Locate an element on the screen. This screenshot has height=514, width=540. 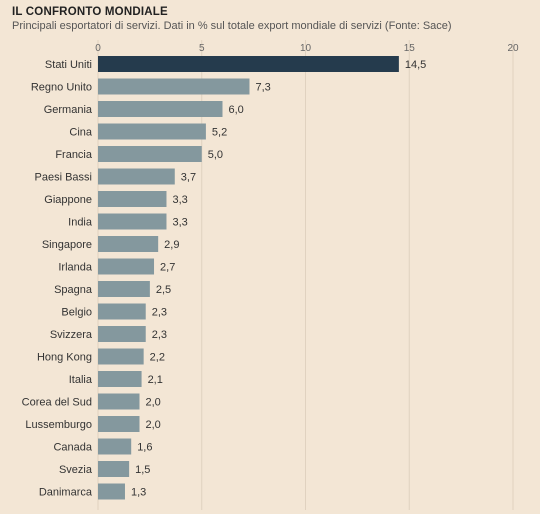
value-label: 1,5 is located at coordinates (142, 470).